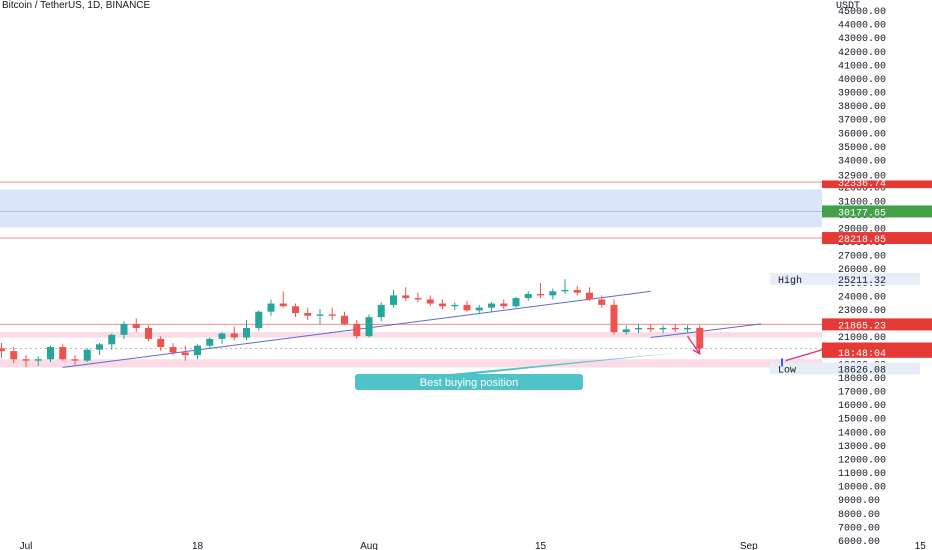  I want to click on y-tick-label-12: 18000.00, so click(862, 379).